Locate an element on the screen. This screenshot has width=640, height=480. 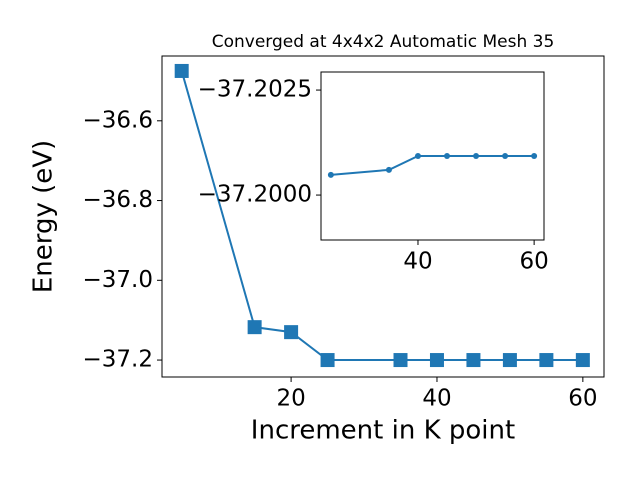
x-axis-label: Increment in K point is located at coordinates (383, 431).